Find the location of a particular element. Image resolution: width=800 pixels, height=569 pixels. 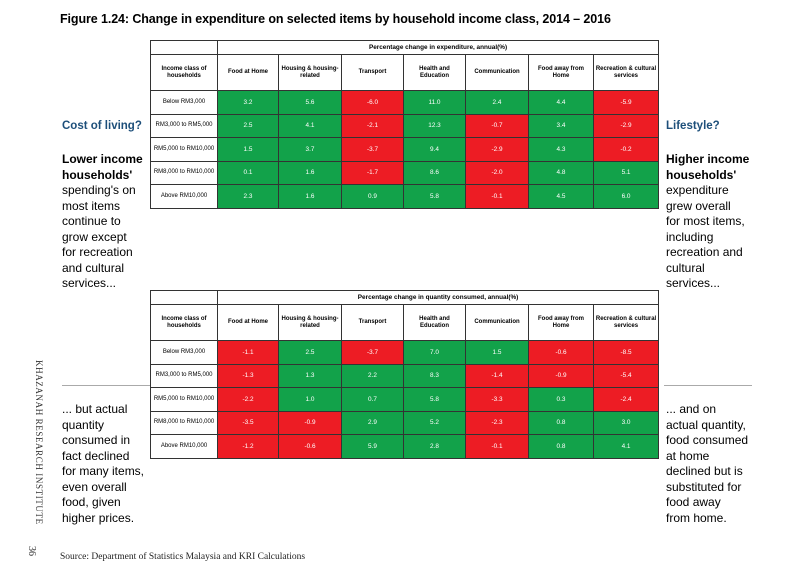

value-cell: 5.9 is located at coordinates (372, 446).